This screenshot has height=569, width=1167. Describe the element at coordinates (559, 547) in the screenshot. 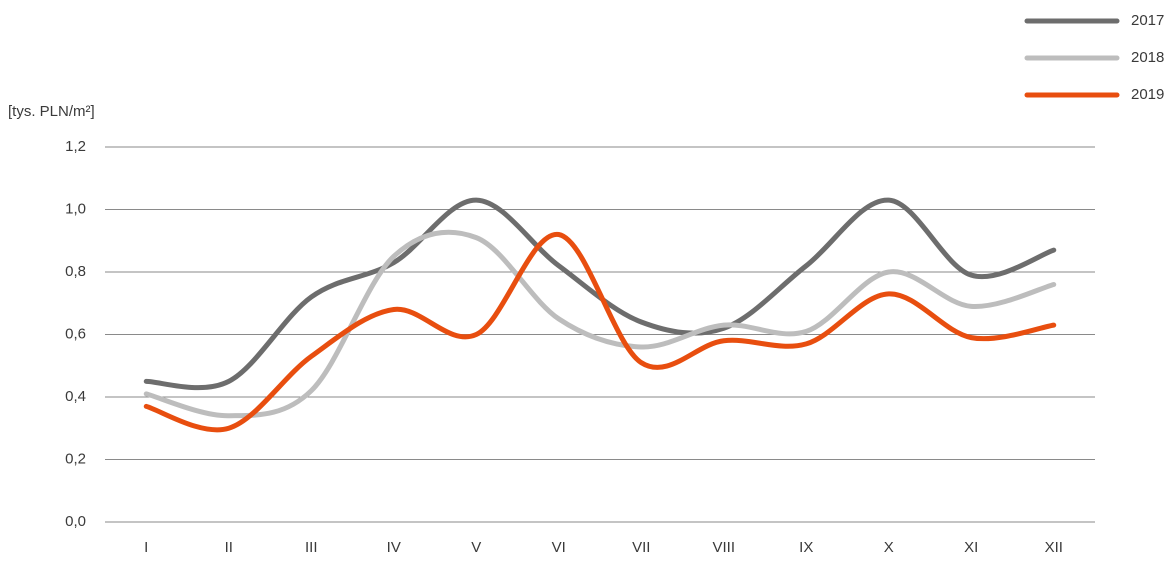

I see `x-tick-label: VI` at that location.